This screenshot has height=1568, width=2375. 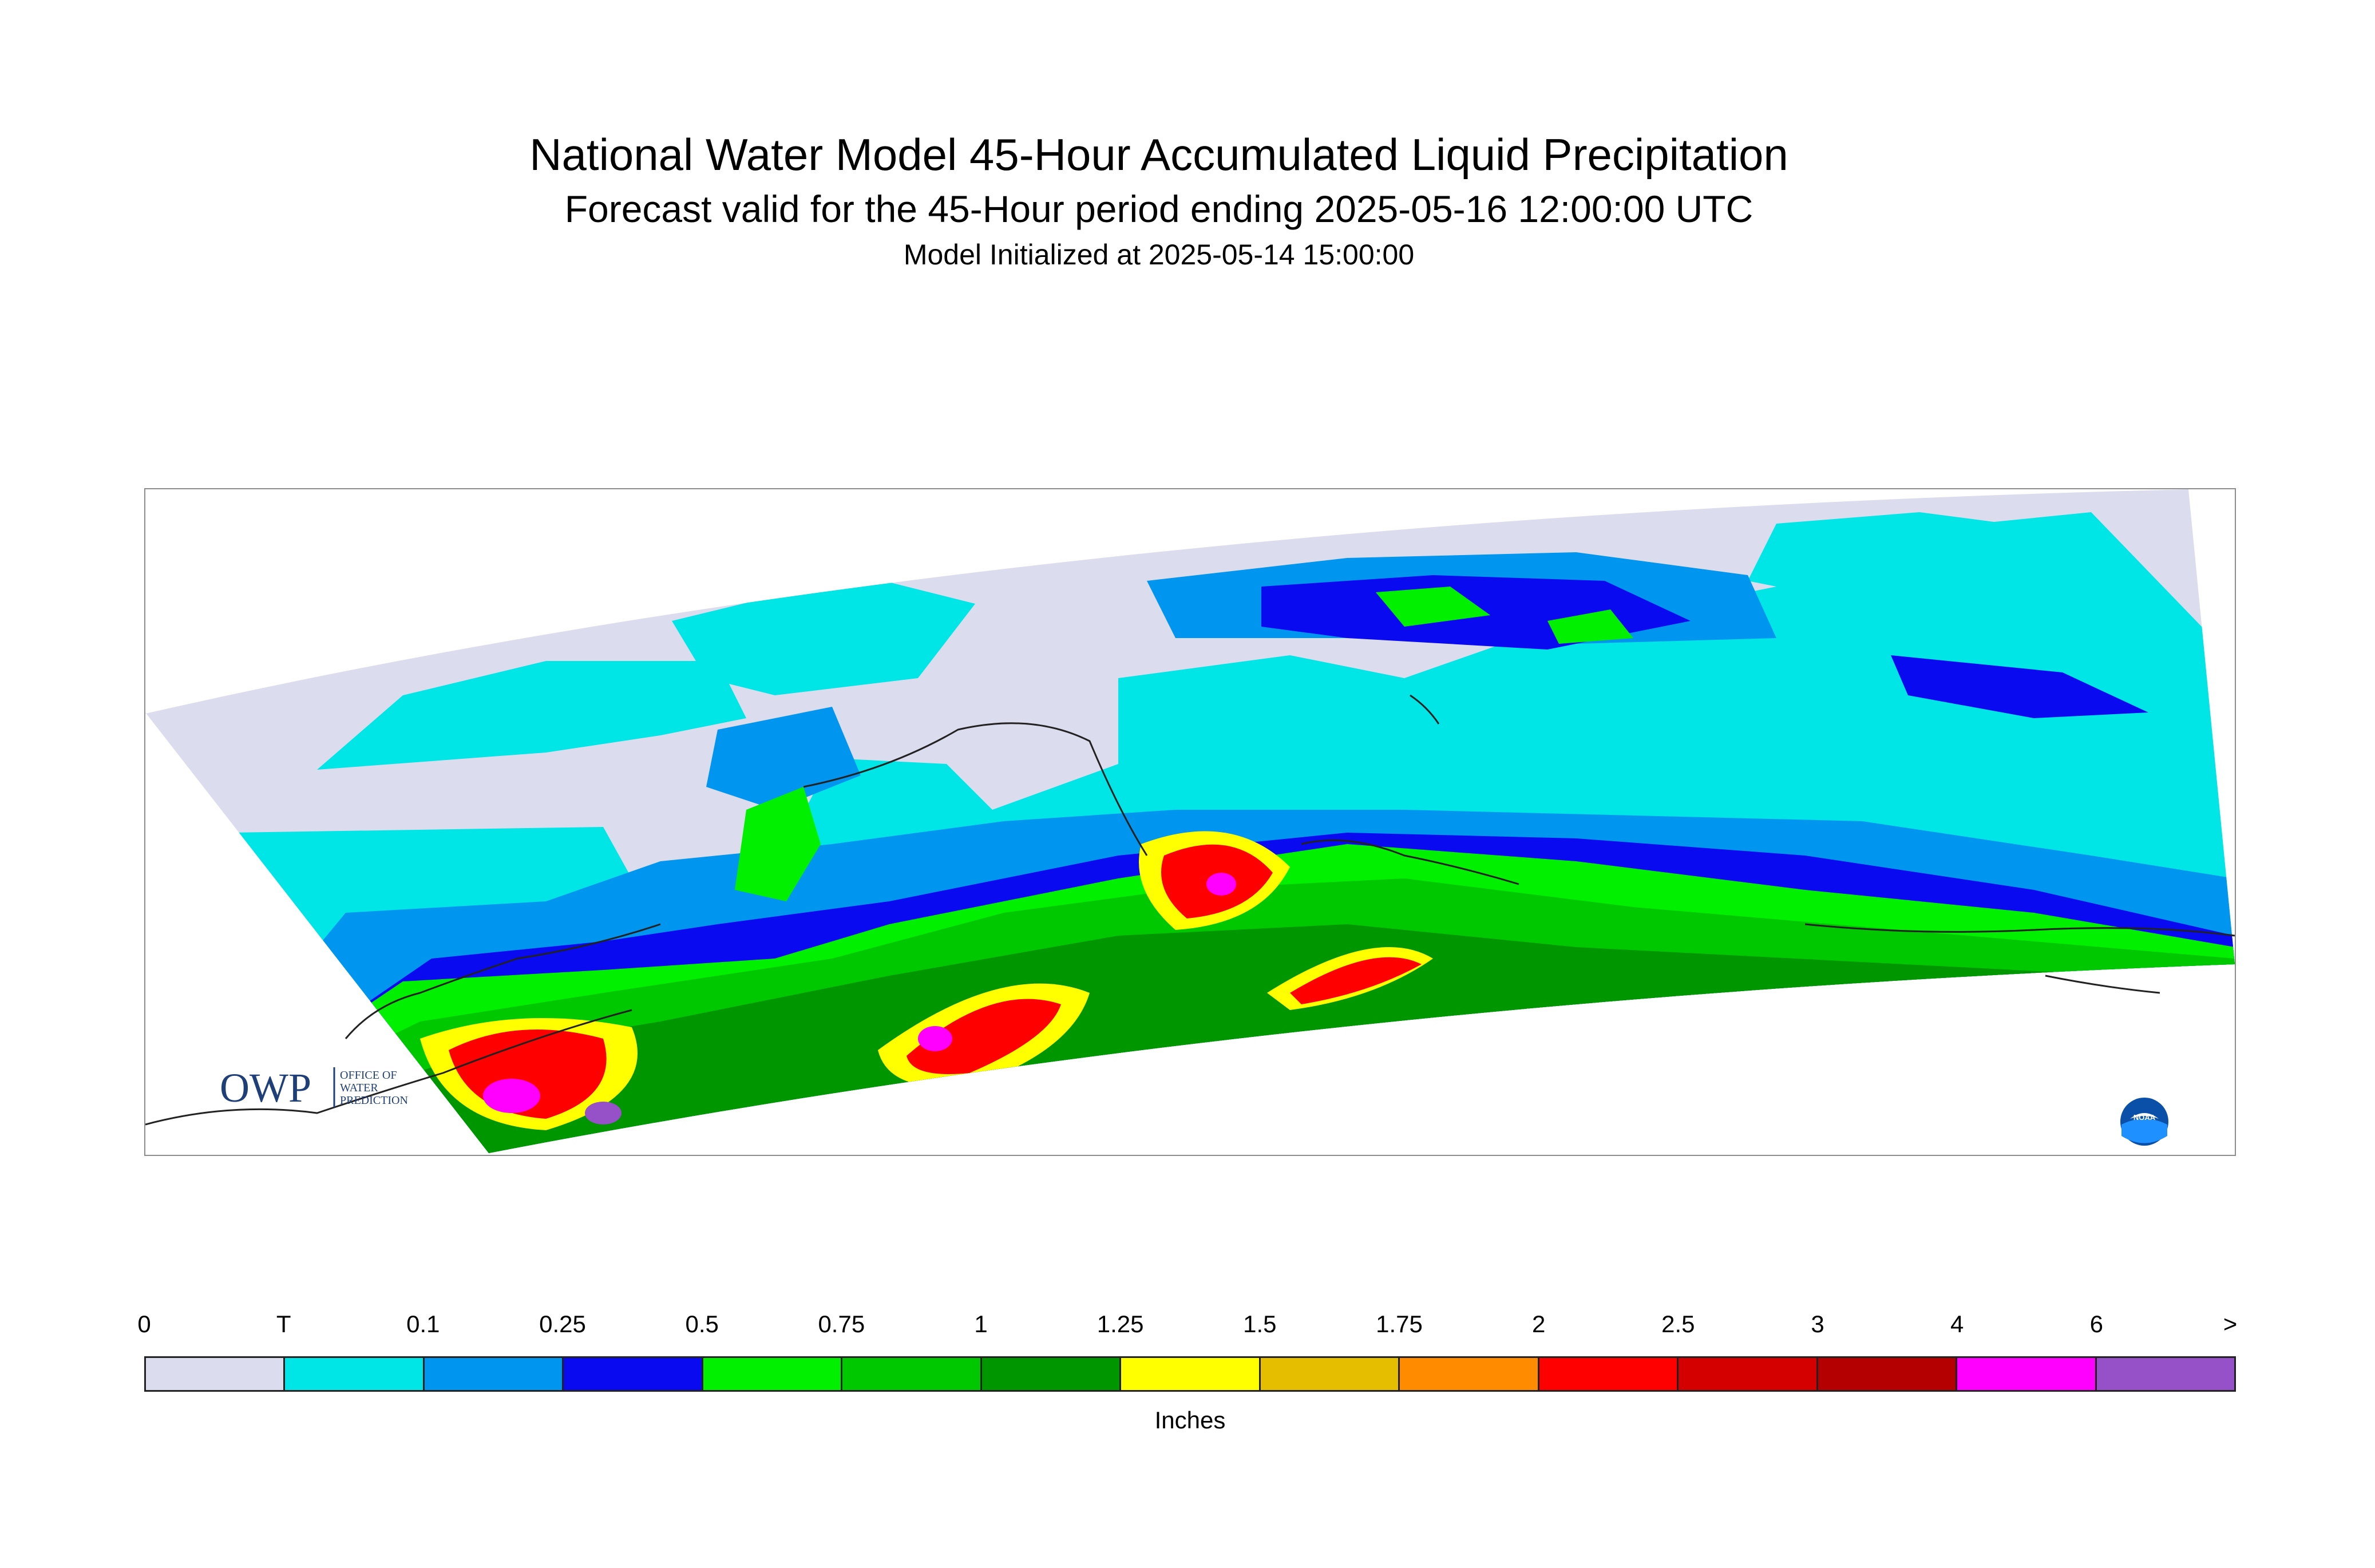 I want to click on legend-colorbar, so click(x=1190, y=1374).